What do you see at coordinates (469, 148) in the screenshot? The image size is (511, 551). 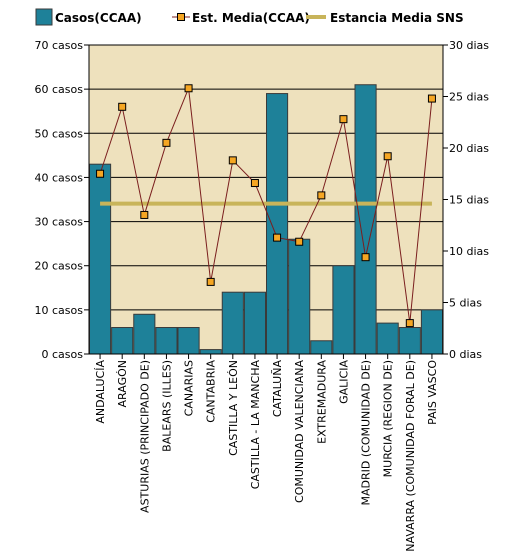 I see `right-tick-label: 20 dias` at bounding box center [469, 148].